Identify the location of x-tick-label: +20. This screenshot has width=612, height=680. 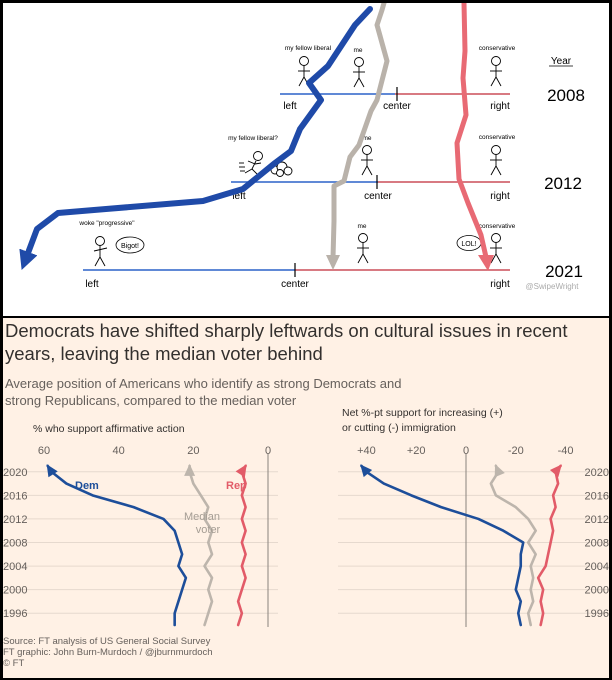
(416, 451).